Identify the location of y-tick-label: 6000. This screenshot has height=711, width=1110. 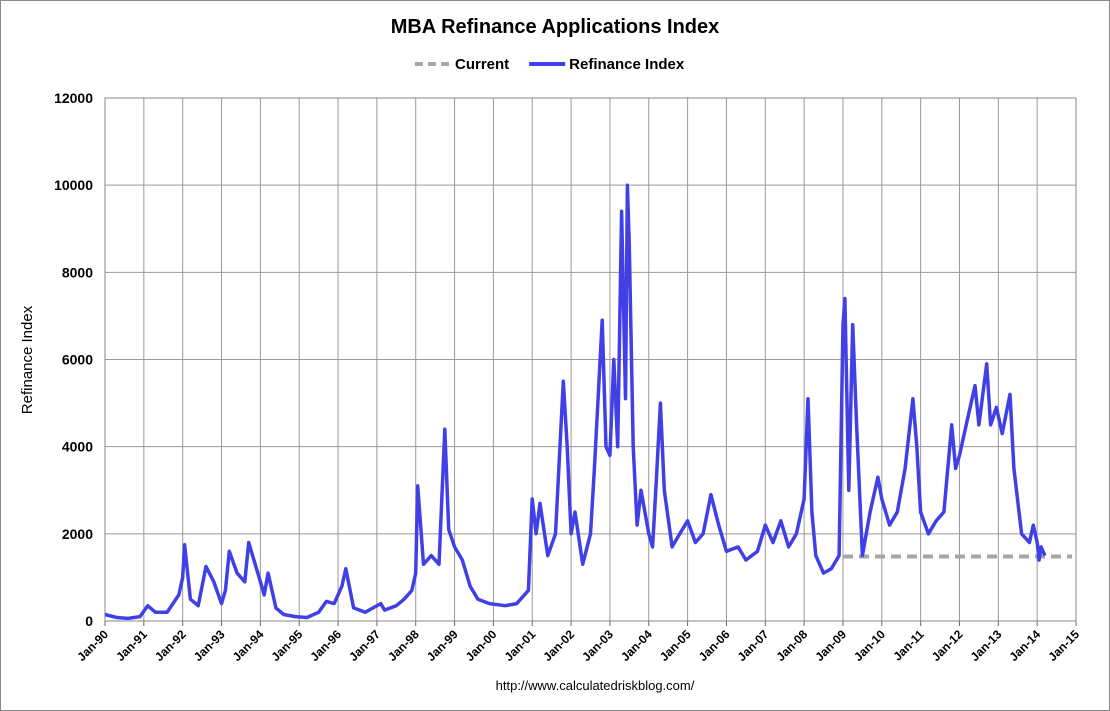
(77, 360).